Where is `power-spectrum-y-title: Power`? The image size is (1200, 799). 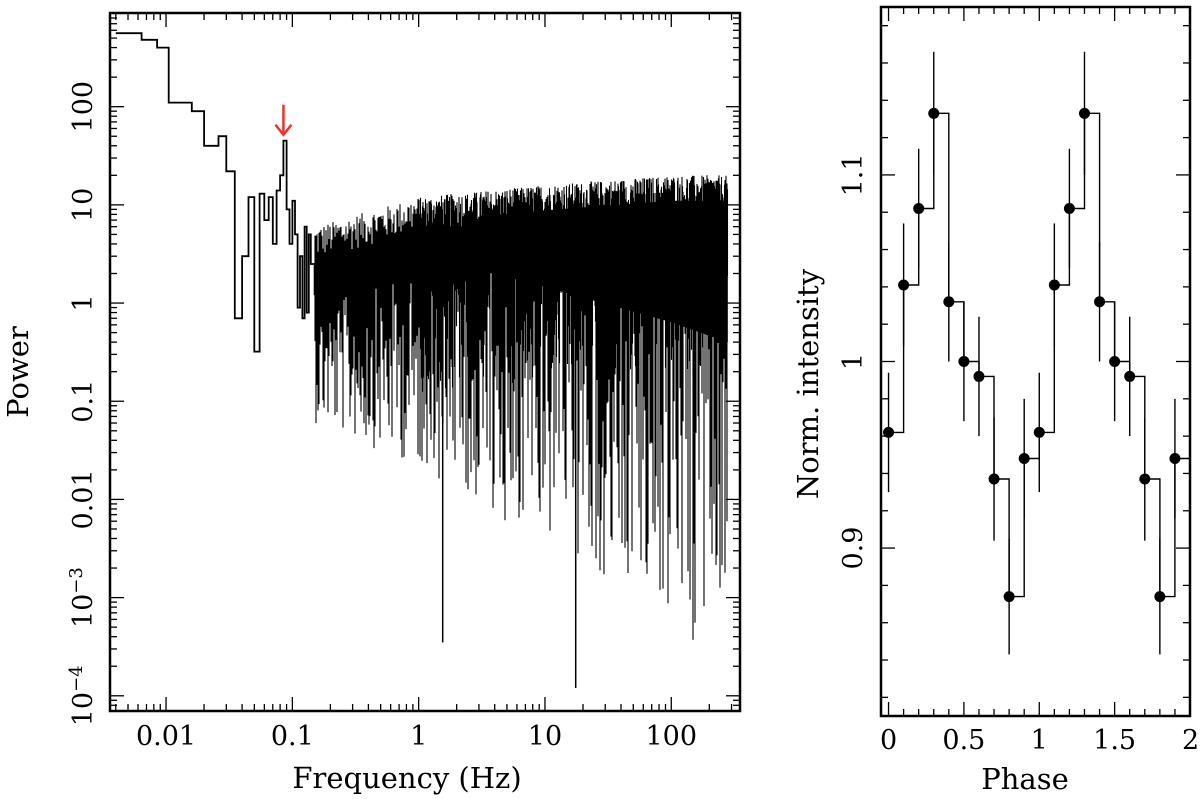 power-spectrum-y-title: Power is located at coordinates (18, 372).